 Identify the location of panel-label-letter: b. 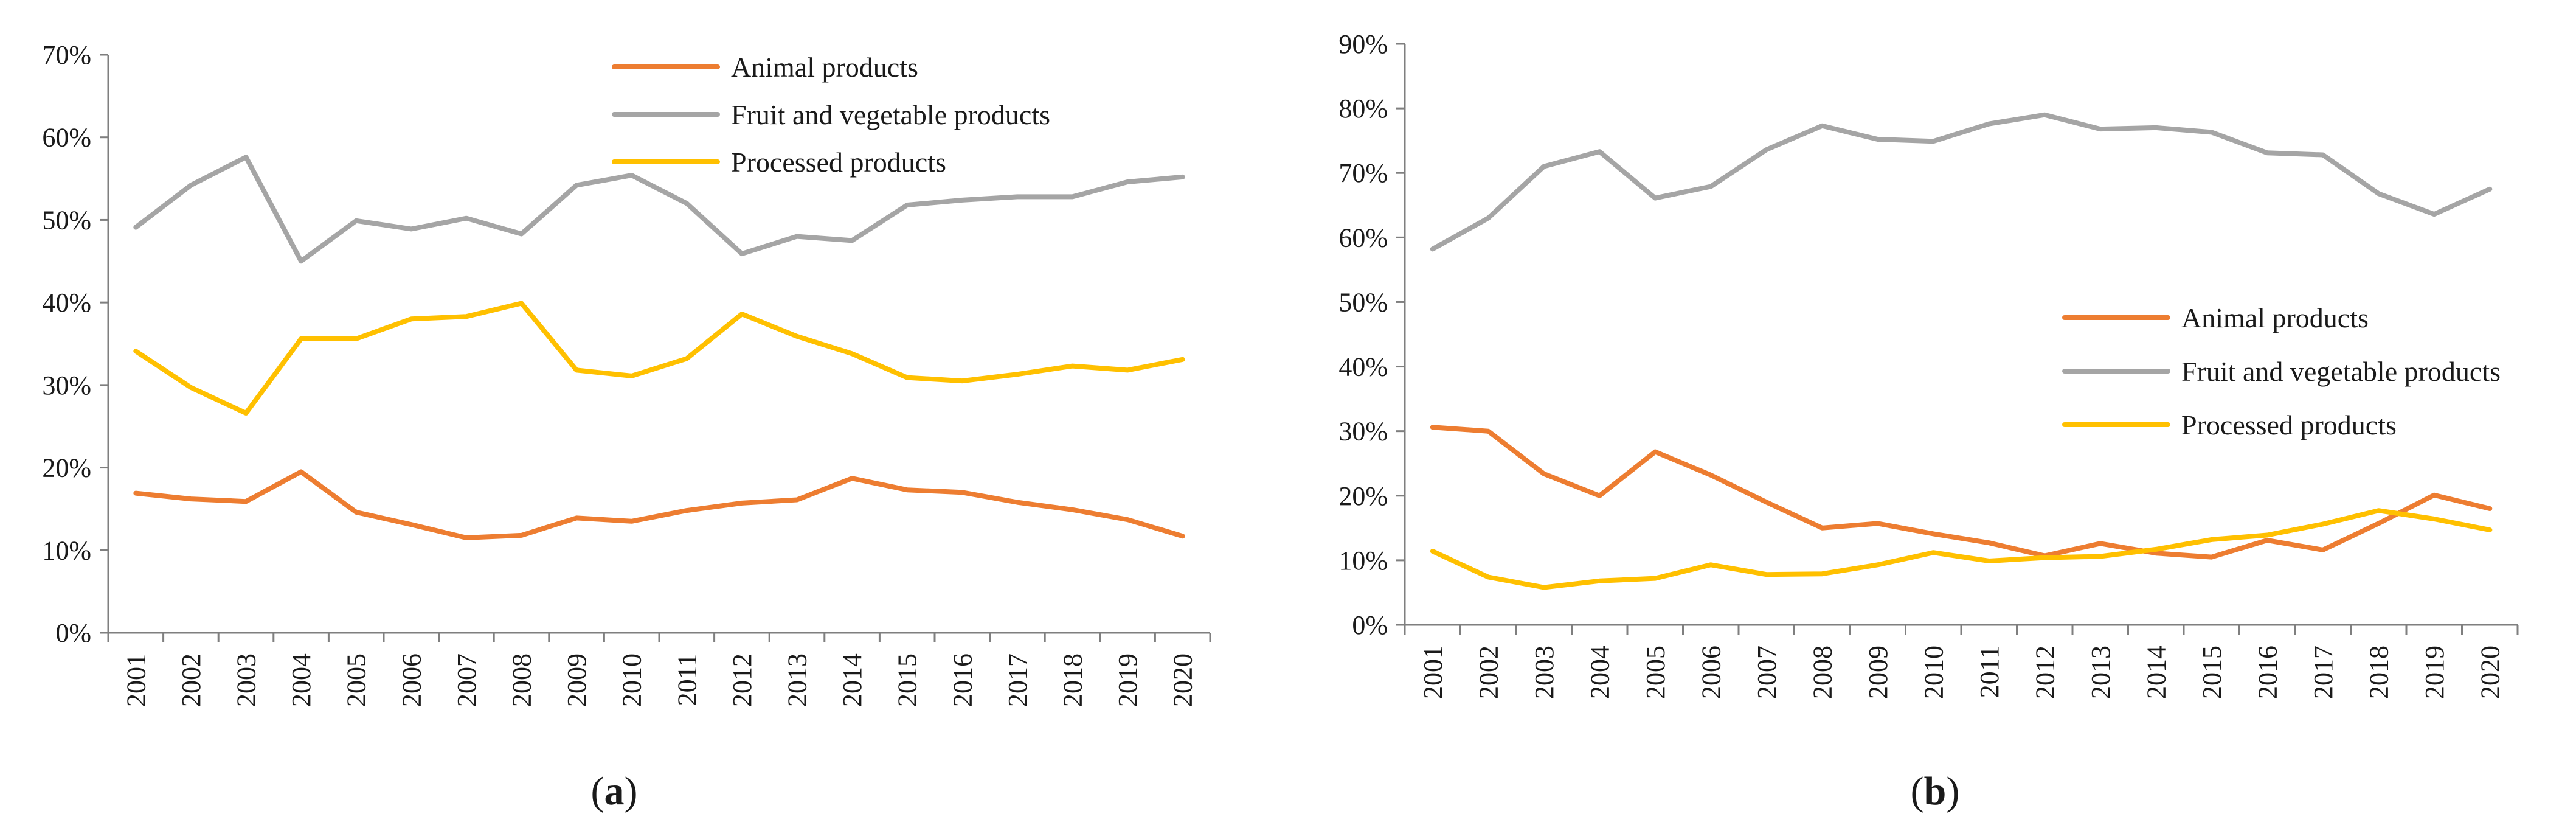
(1935, 791).